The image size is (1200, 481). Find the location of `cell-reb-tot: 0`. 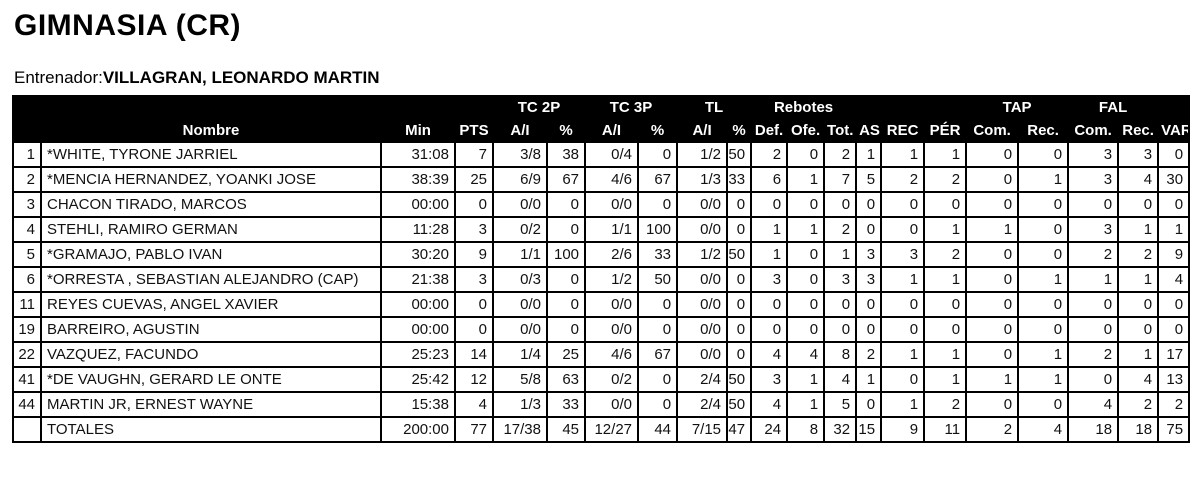

cell-reb-tot: 0 is located at coordinates (840, 304).